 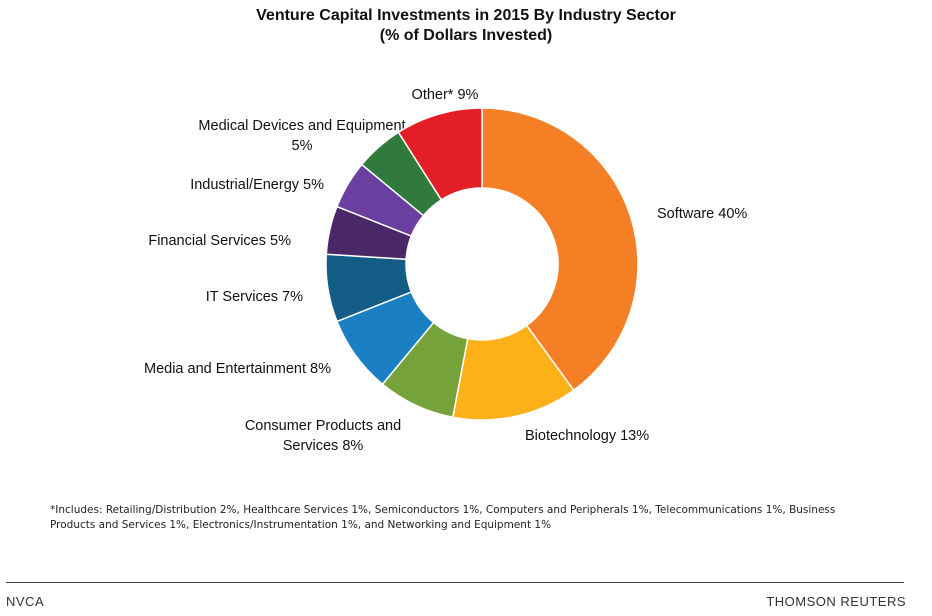 I want to click on label-consumer-products-and-services: Consumer Products and Services 8%, so click(x=323, y=436).